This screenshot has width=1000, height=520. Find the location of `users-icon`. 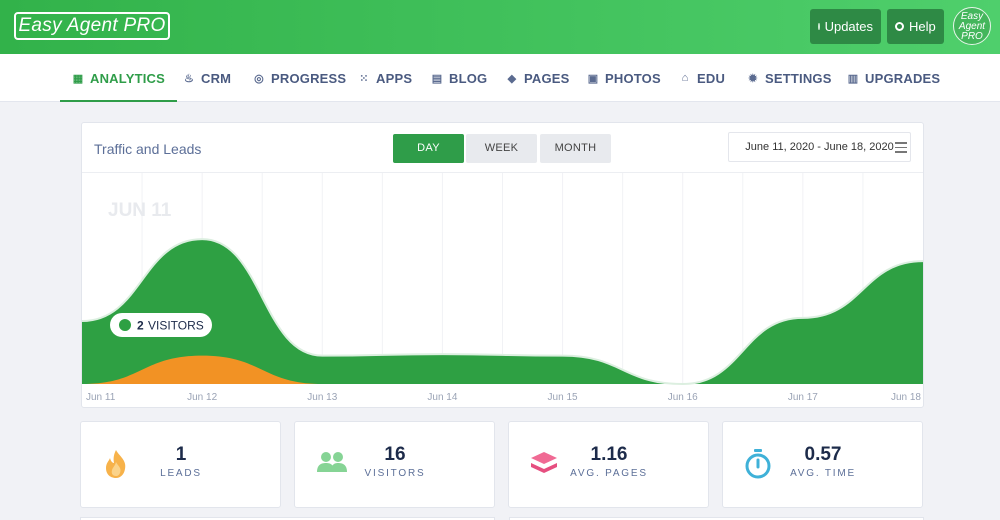

users-icon is located at coordinates (332, 462).